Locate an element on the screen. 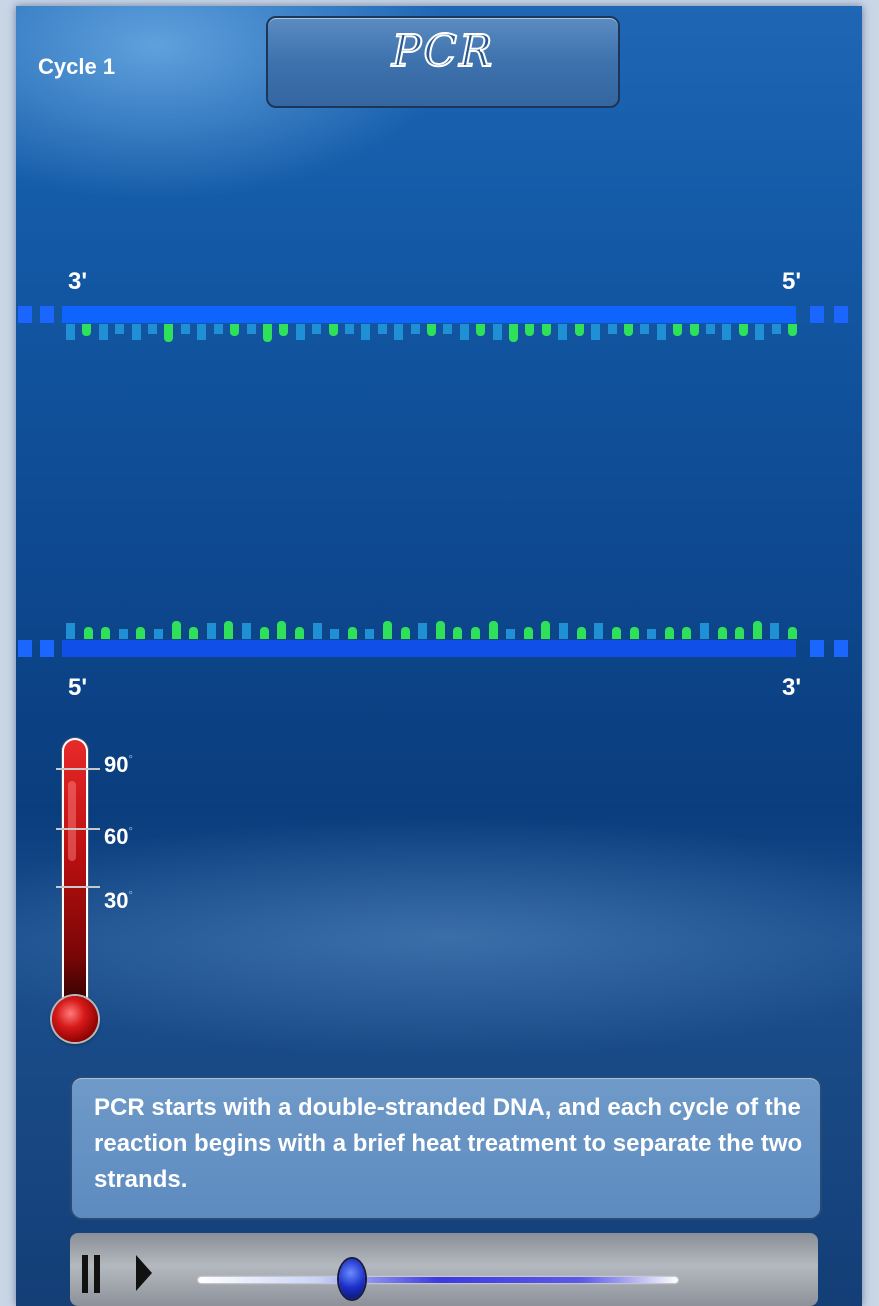 The image size is (879, 1306). page-title: PCR is located at coordinates (443, 51).